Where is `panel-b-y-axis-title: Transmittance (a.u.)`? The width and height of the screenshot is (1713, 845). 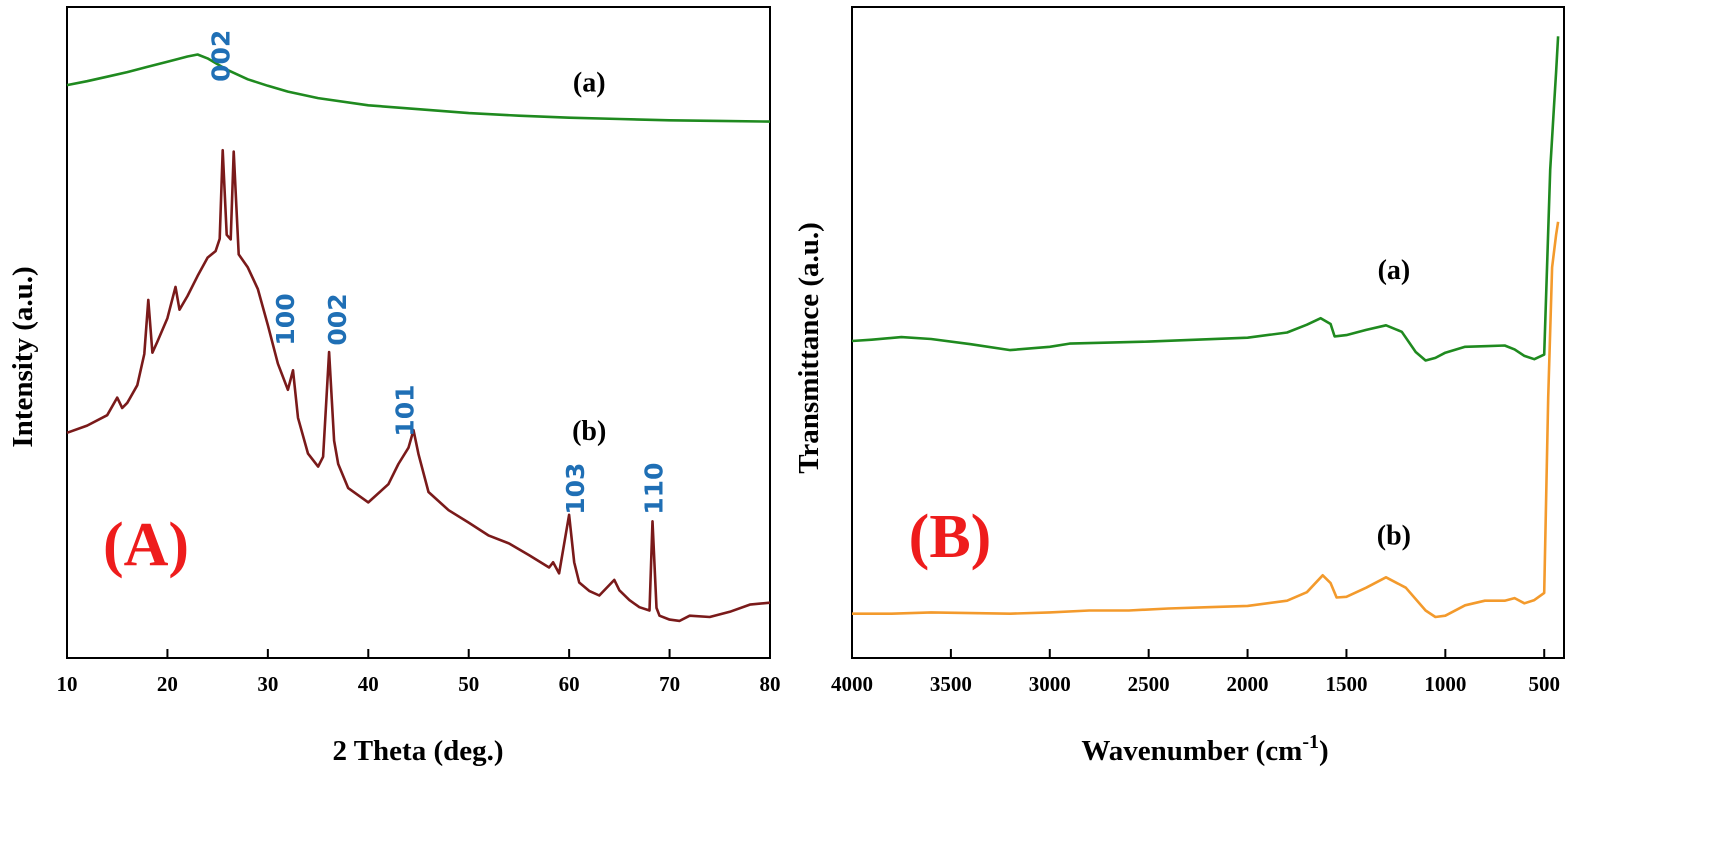 panel-b-y-axis-title: Transmittance (a.u.) is located at coordinates (809, 348).